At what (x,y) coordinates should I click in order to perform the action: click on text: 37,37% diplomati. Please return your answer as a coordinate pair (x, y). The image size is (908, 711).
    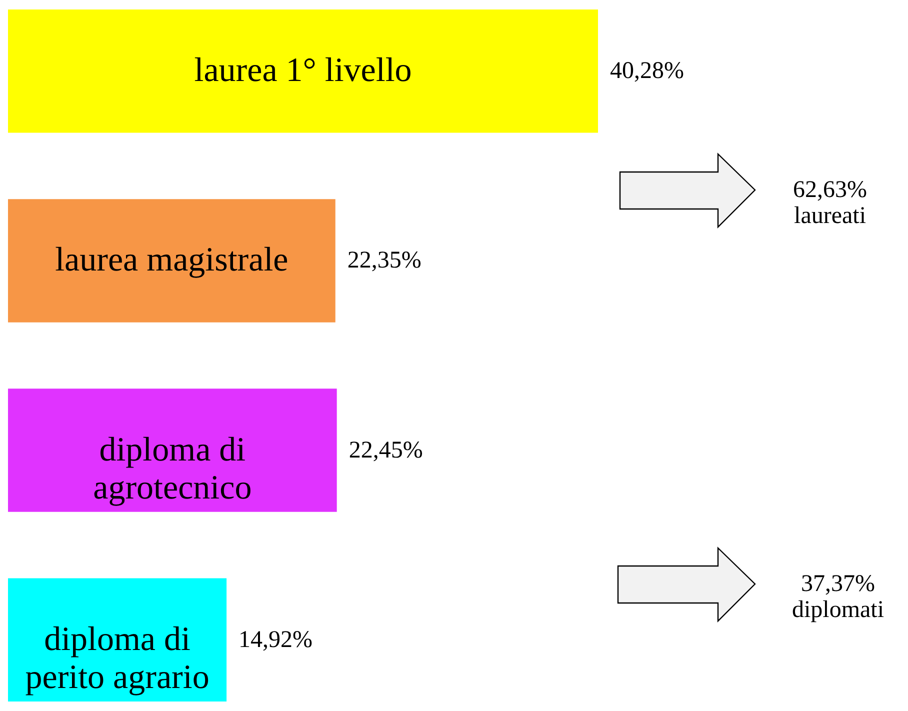
    Looking at the image, I should click on (838, 597).